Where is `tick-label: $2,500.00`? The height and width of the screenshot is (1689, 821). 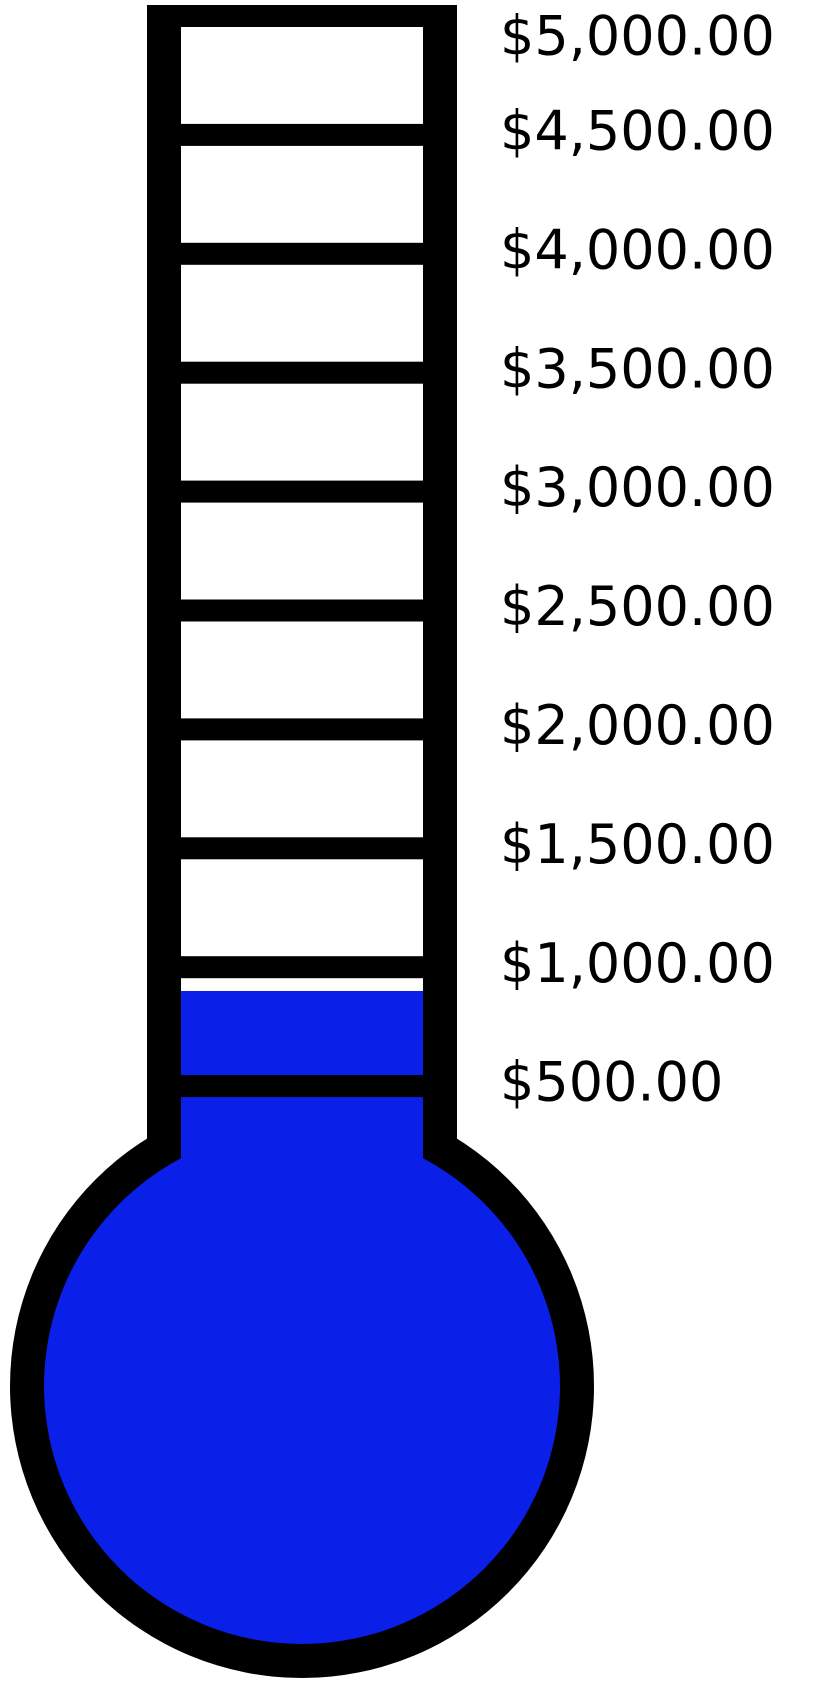 tick-label: $2,500.00 is located at coordinates (637, 606).